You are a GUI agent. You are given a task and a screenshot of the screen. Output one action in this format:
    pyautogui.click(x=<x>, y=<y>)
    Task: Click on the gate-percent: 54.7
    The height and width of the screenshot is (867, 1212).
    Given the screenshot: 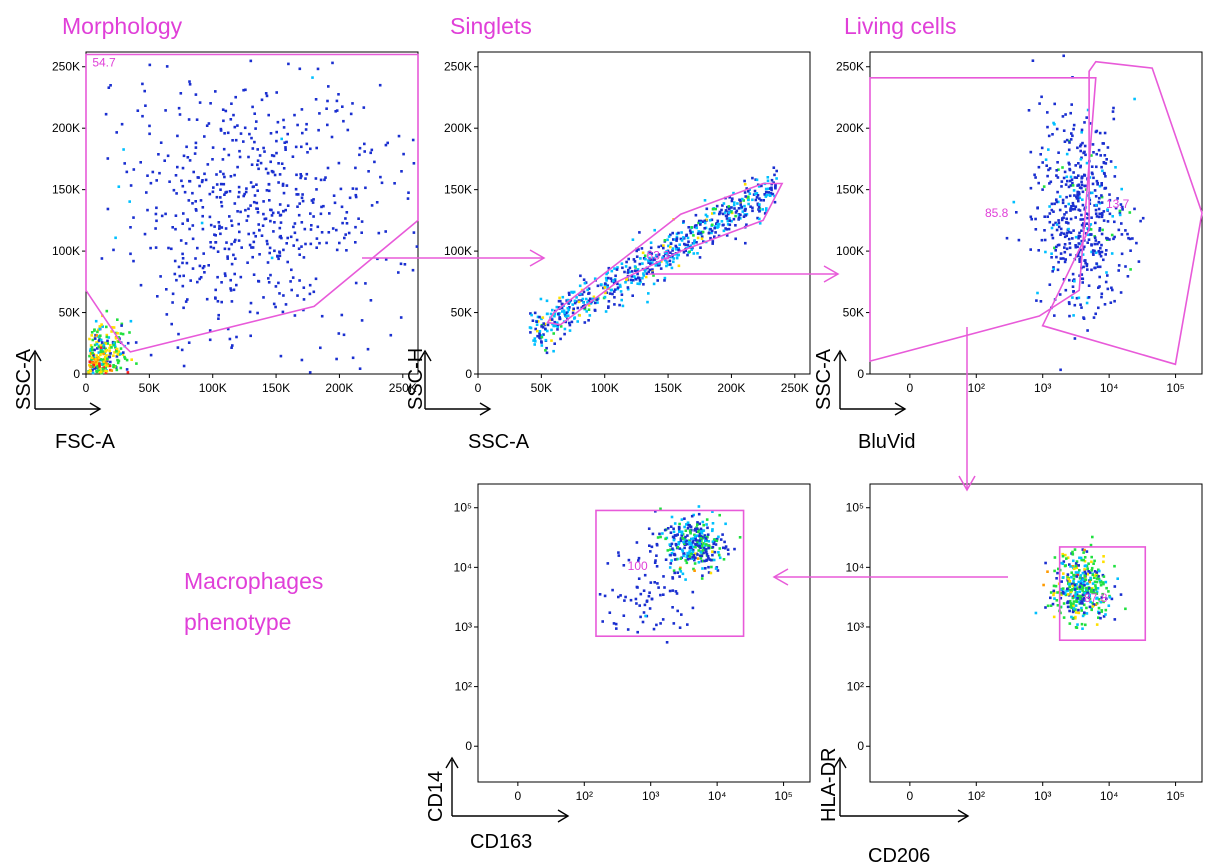 What is the action you would take?
    pyautogui.click(x=104, y=63)
    